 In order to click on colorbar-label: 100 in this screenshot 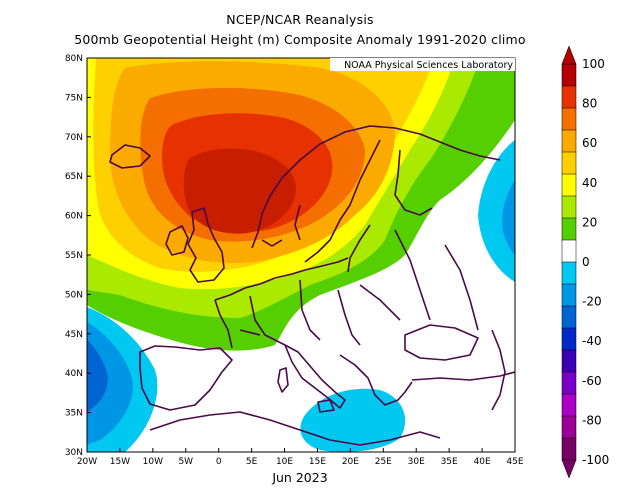, I will do `click(593, 64)`.